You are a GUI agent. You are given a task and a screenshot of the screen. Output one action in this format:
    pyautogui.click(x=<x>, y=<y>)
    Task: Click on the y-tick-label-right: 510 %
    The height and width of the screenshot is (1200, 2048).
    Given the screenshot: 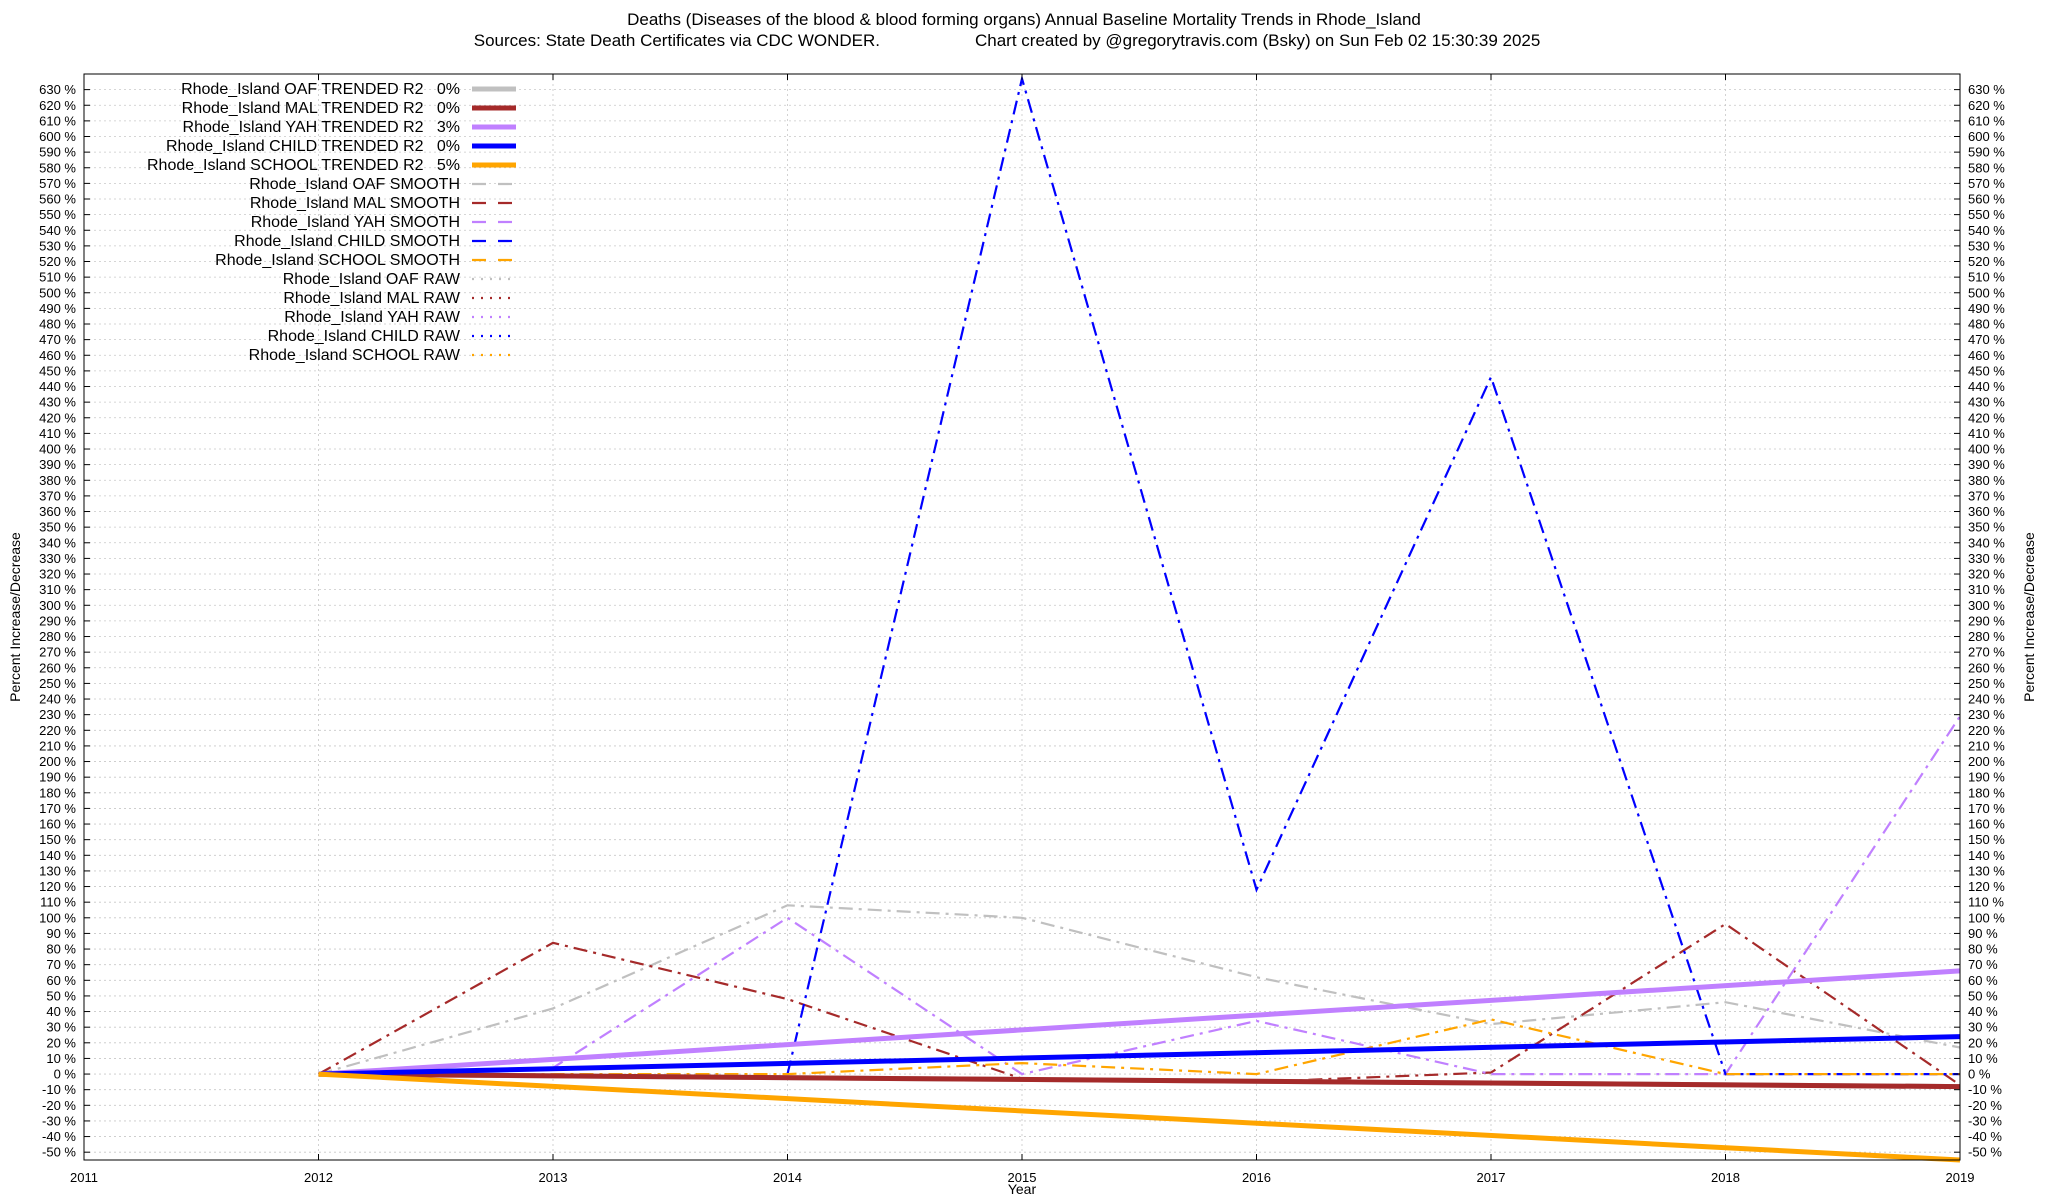 What is the action you would take?
    pyautogui.click(x=1986, y=277)
    